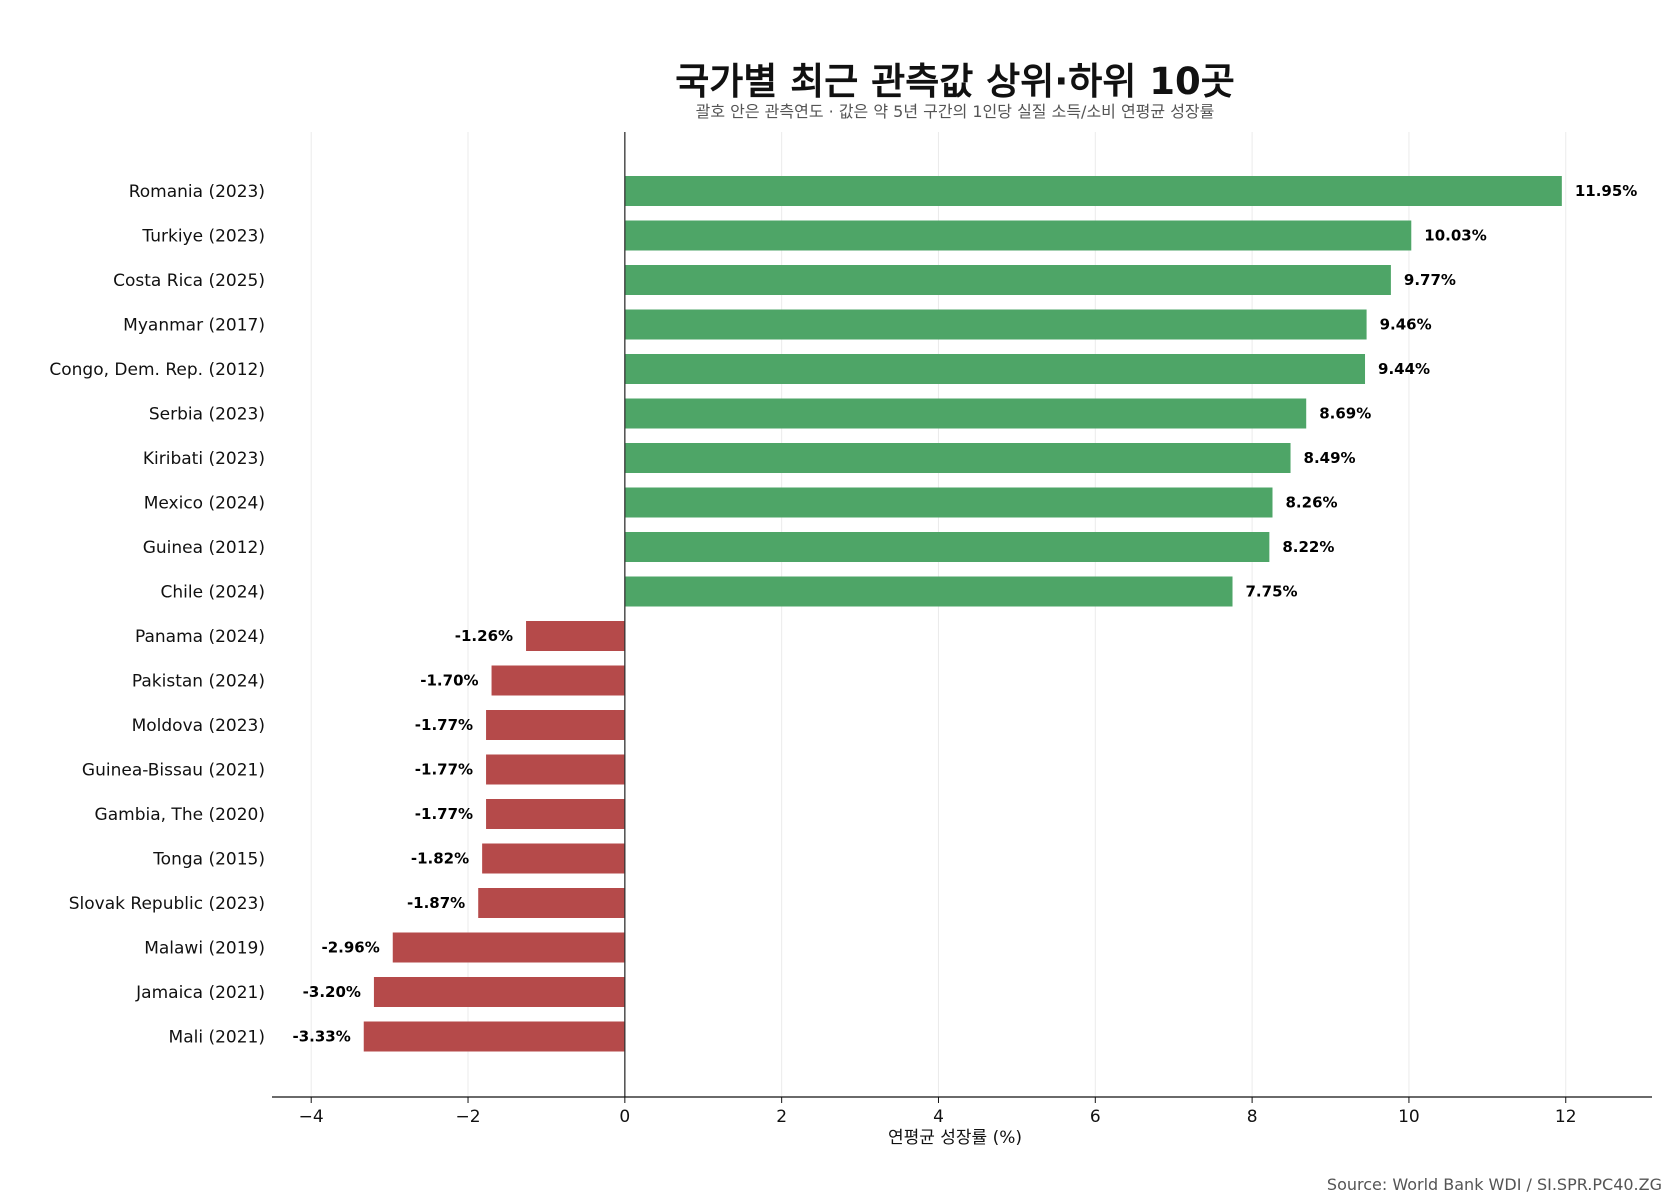 Image resolution: width=1680 pixels, height=1200 pixels. I want to click on value-label: 9.44%, so click(1404, 369).